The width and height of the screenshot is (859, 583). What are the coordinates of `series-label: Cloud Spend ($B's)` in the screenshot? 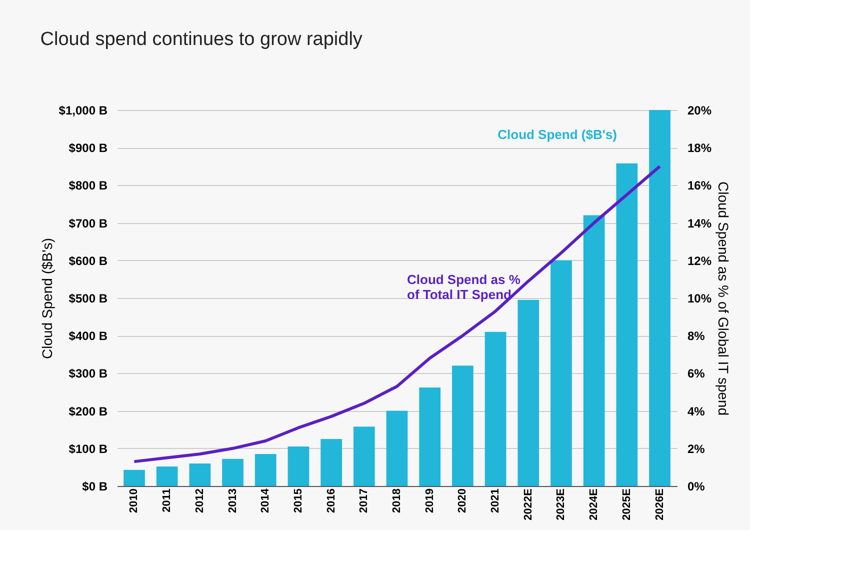 It's located at (557, 134).